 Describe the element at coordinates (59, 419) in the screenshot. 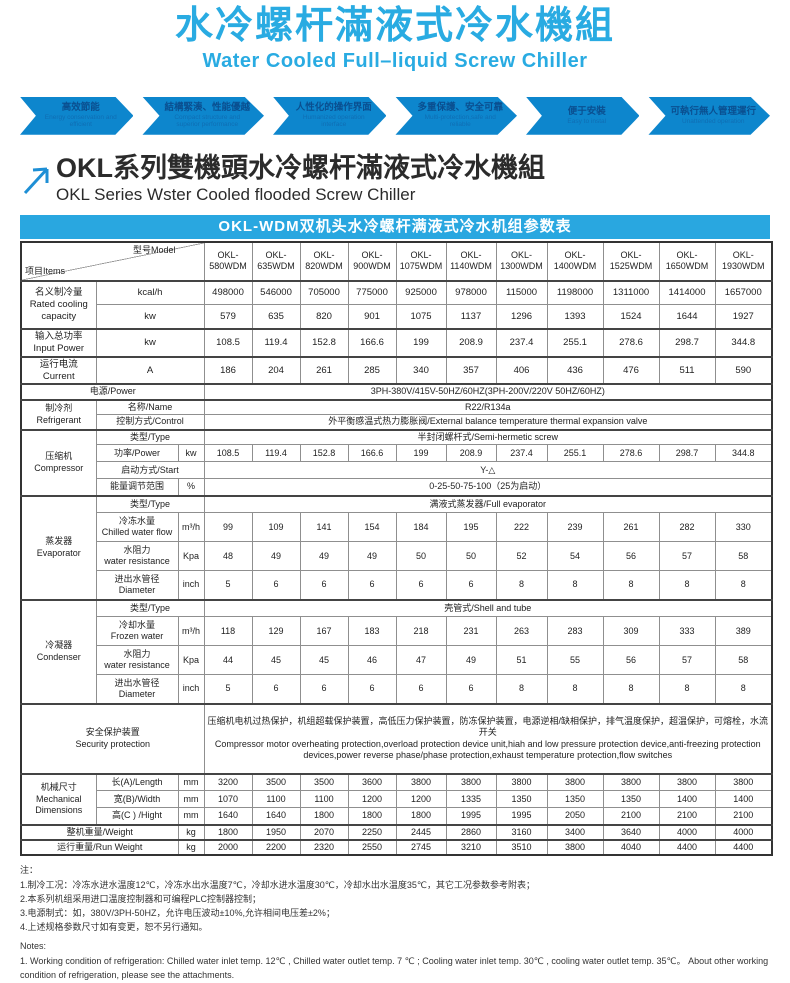

I see `label-en: Refrigerant` at that location.